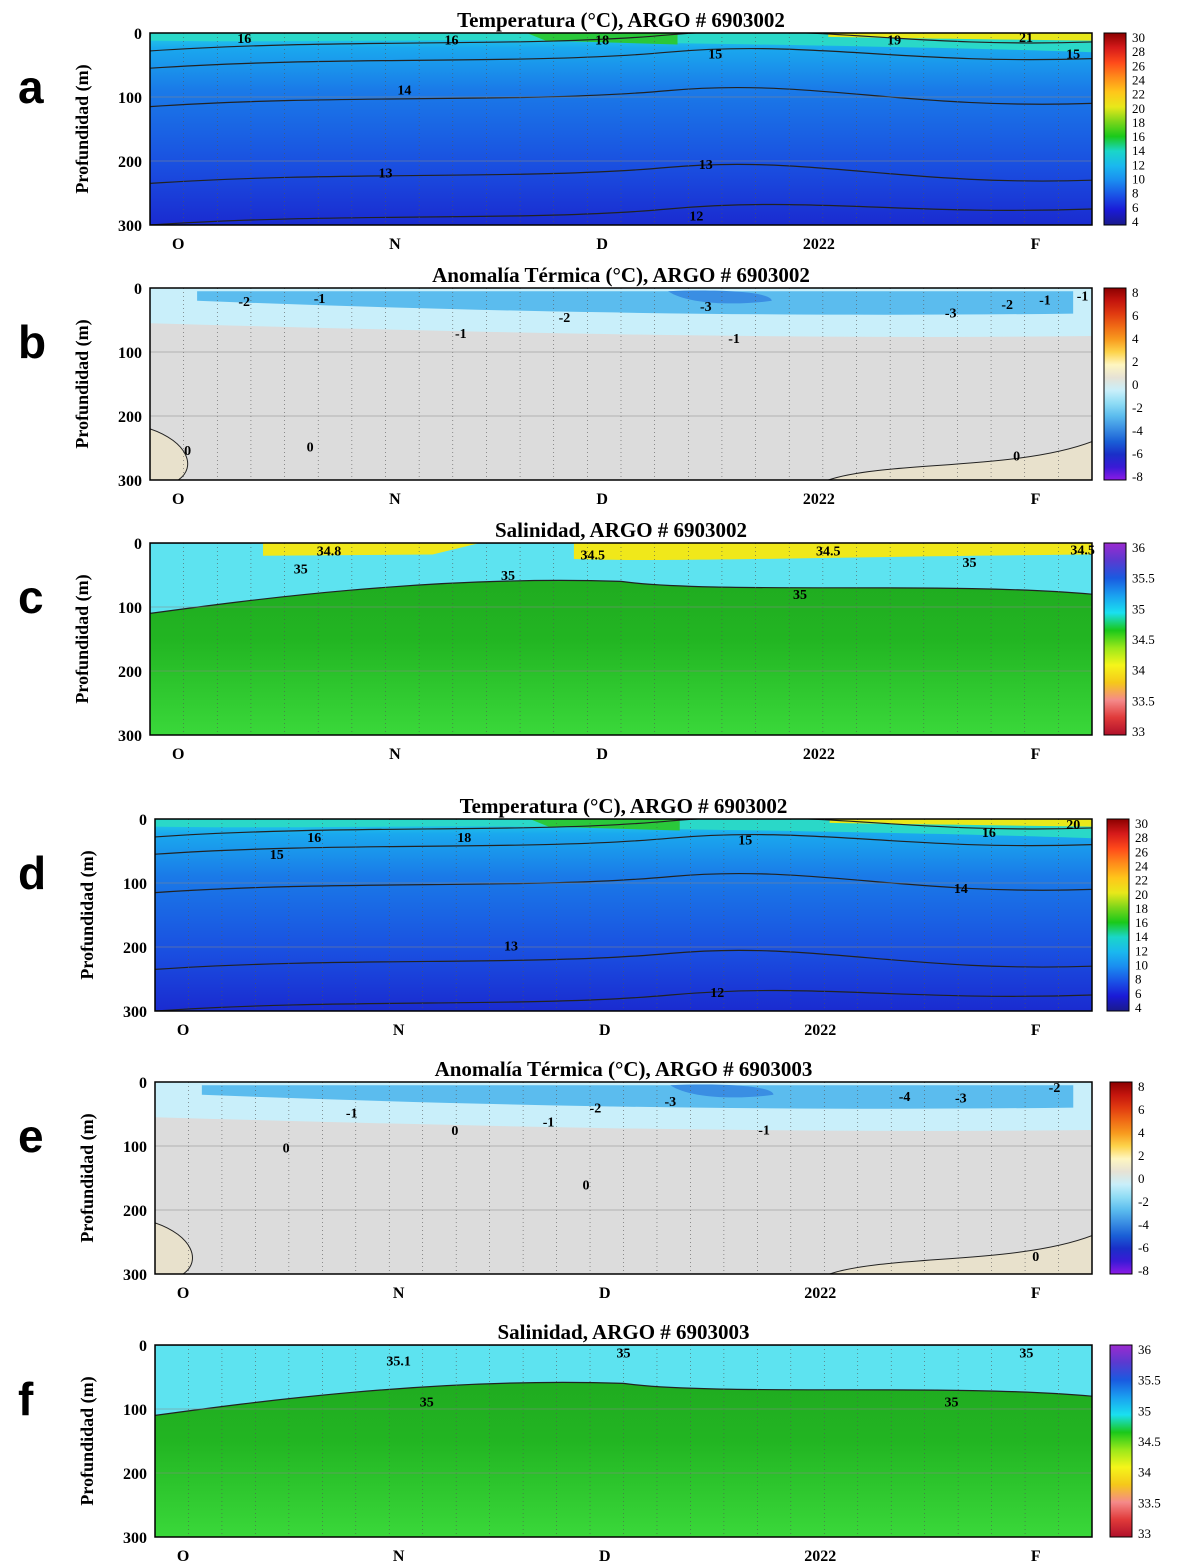  I want to click on colorbar-tick-label: 24, so click(1139, 79).